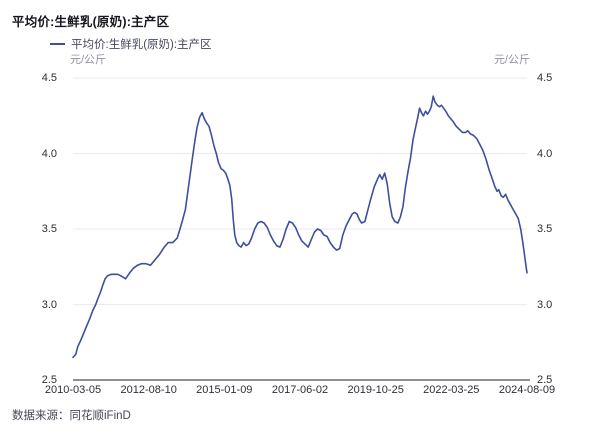 Image resolution: width=600 pixels, height=439 pixels. Describe the element at coordinates (148, 390) in the screenshot. I see `x-tick-2012-08-10: 2012-08-10` at that location.